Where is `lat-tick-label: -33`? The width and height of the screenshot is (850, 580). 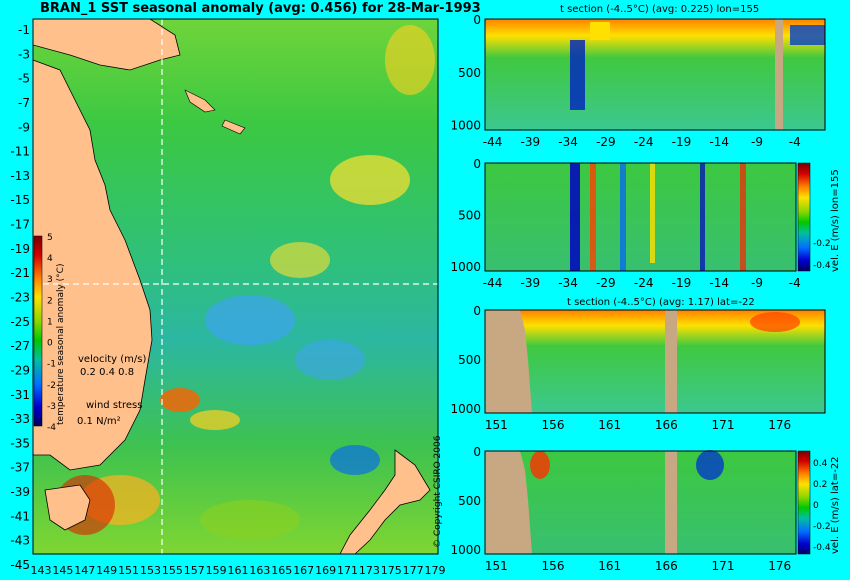
lat-tick-label: -33 is located at coordinates (20, 419).